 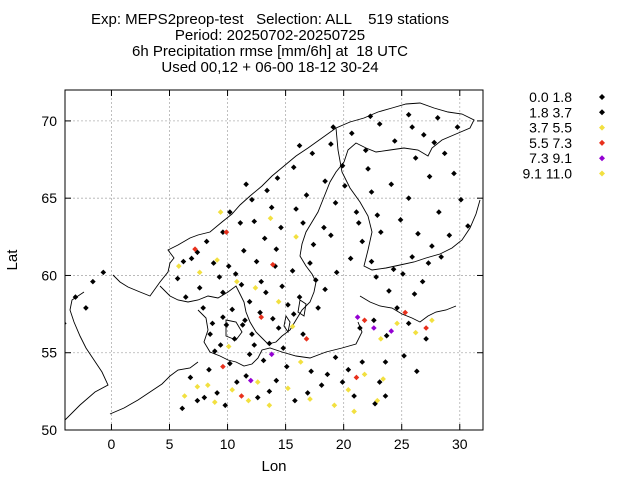 I want to click on chart-title-line-2: Period: 20250702-20250725, so click(x=270, y=35).